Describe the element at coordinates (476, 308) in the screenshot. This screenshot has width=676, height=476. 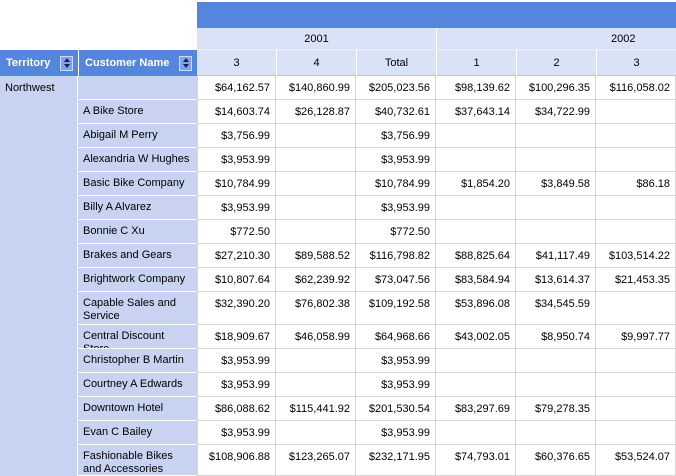
I see `value-cell: $53,896.08` at that location.